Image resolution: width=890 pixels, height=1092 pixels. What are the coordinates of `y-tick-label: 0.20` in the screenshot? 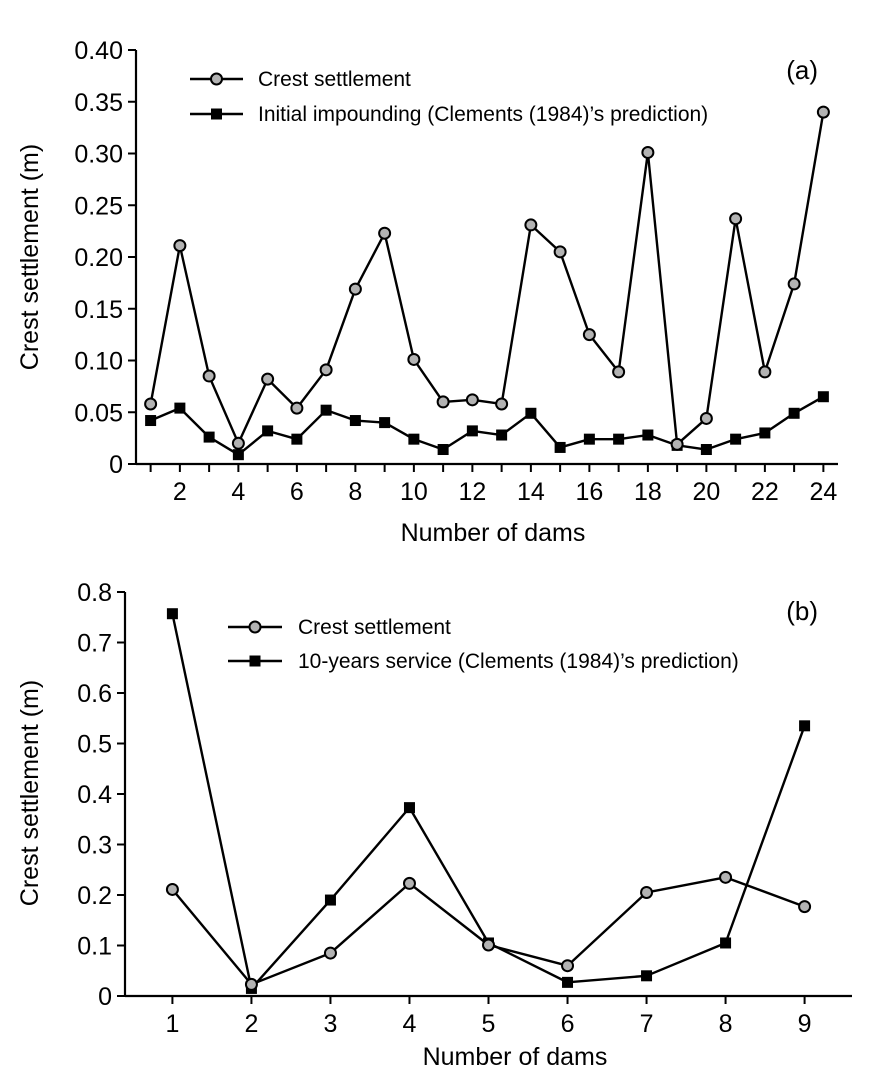 It's located at (98, 258).